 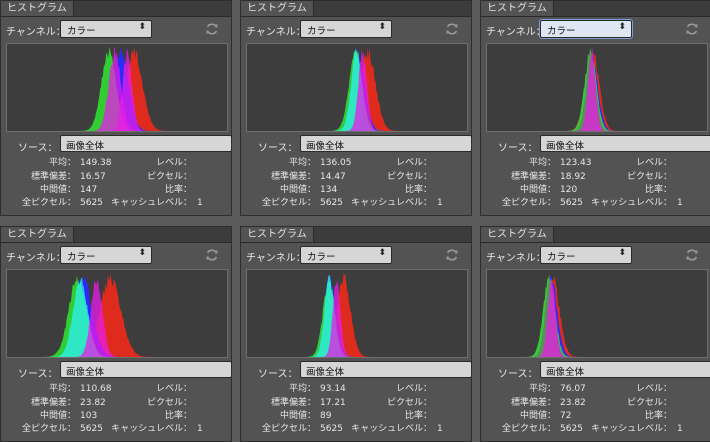 I want to click on histogram-graph, so click(x=597, y=313).